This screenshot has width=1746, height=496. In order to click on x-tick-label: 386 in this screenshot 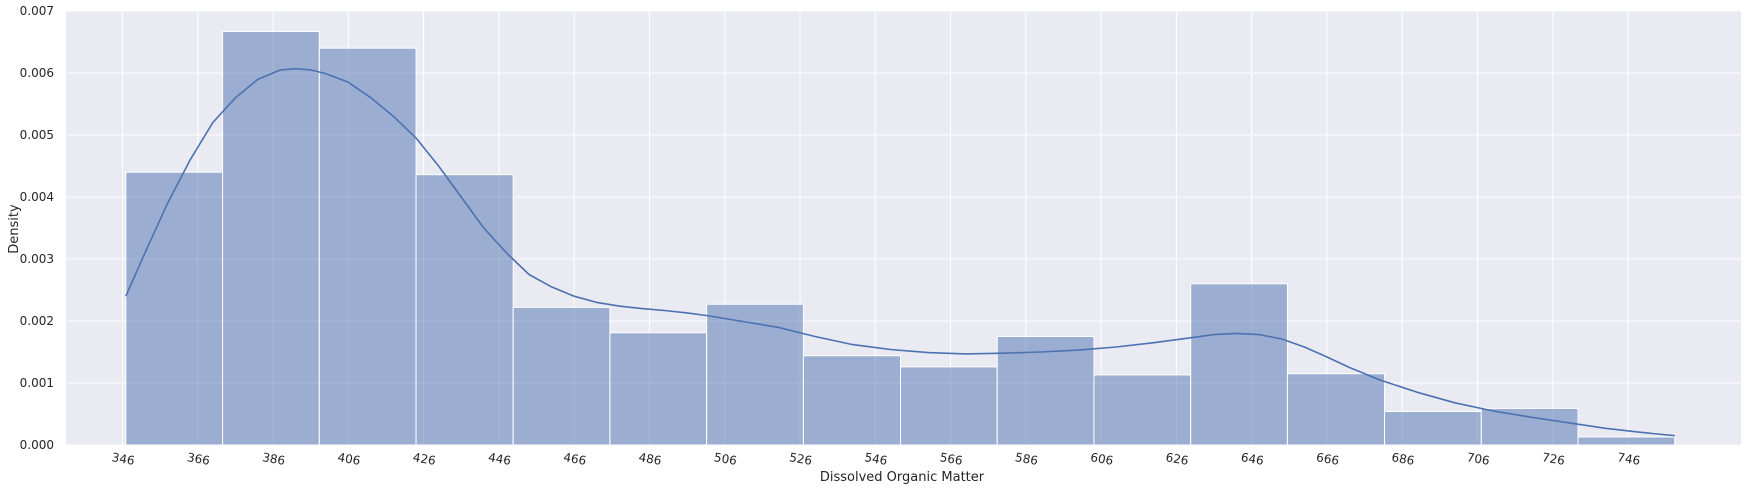, I will do `click(273, 459)`.